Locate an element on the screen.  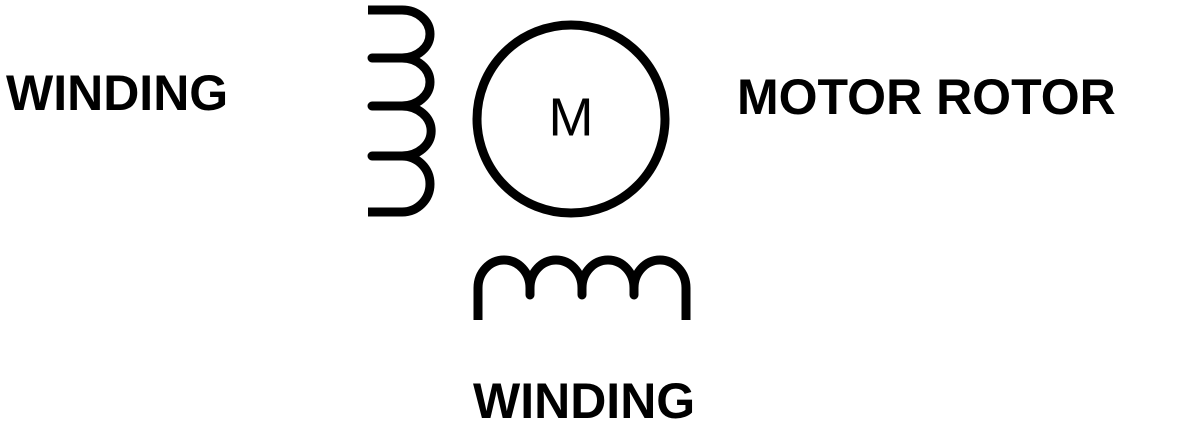
motor-symbol: M is located at coordinates (571, 117).